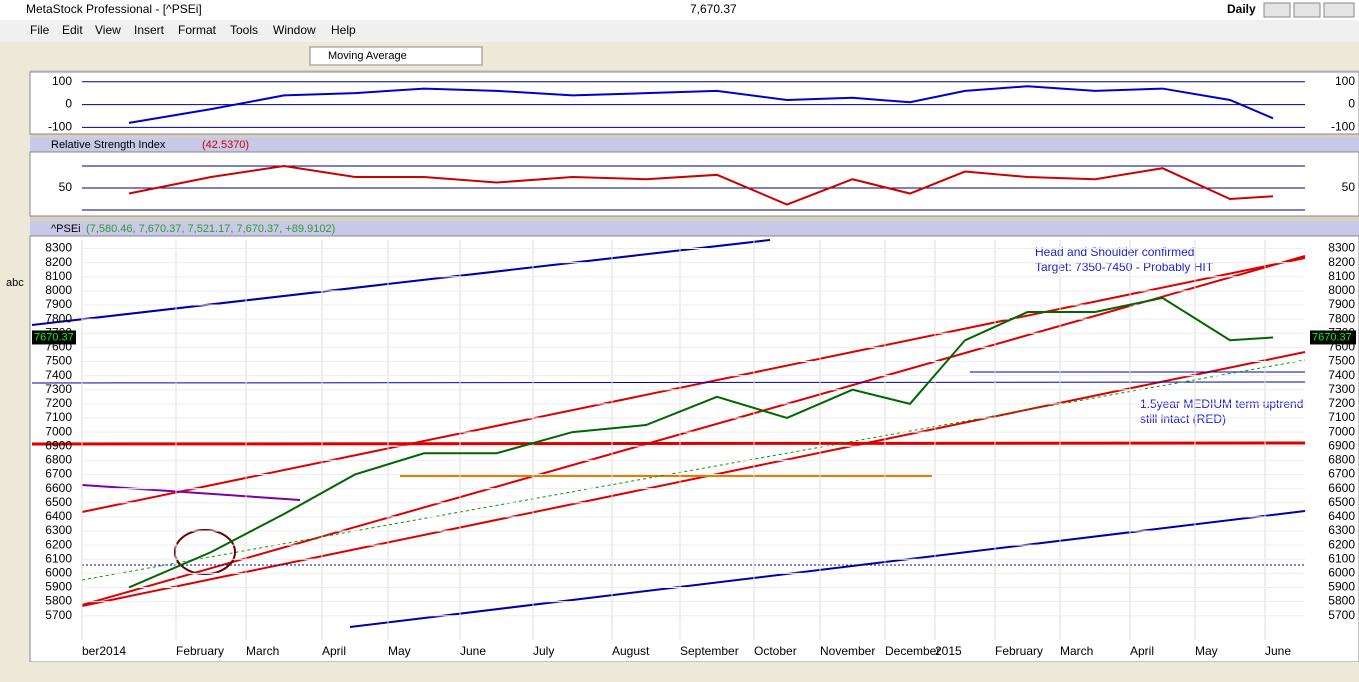  I want to click on menu-item: File, so click(40, 30).